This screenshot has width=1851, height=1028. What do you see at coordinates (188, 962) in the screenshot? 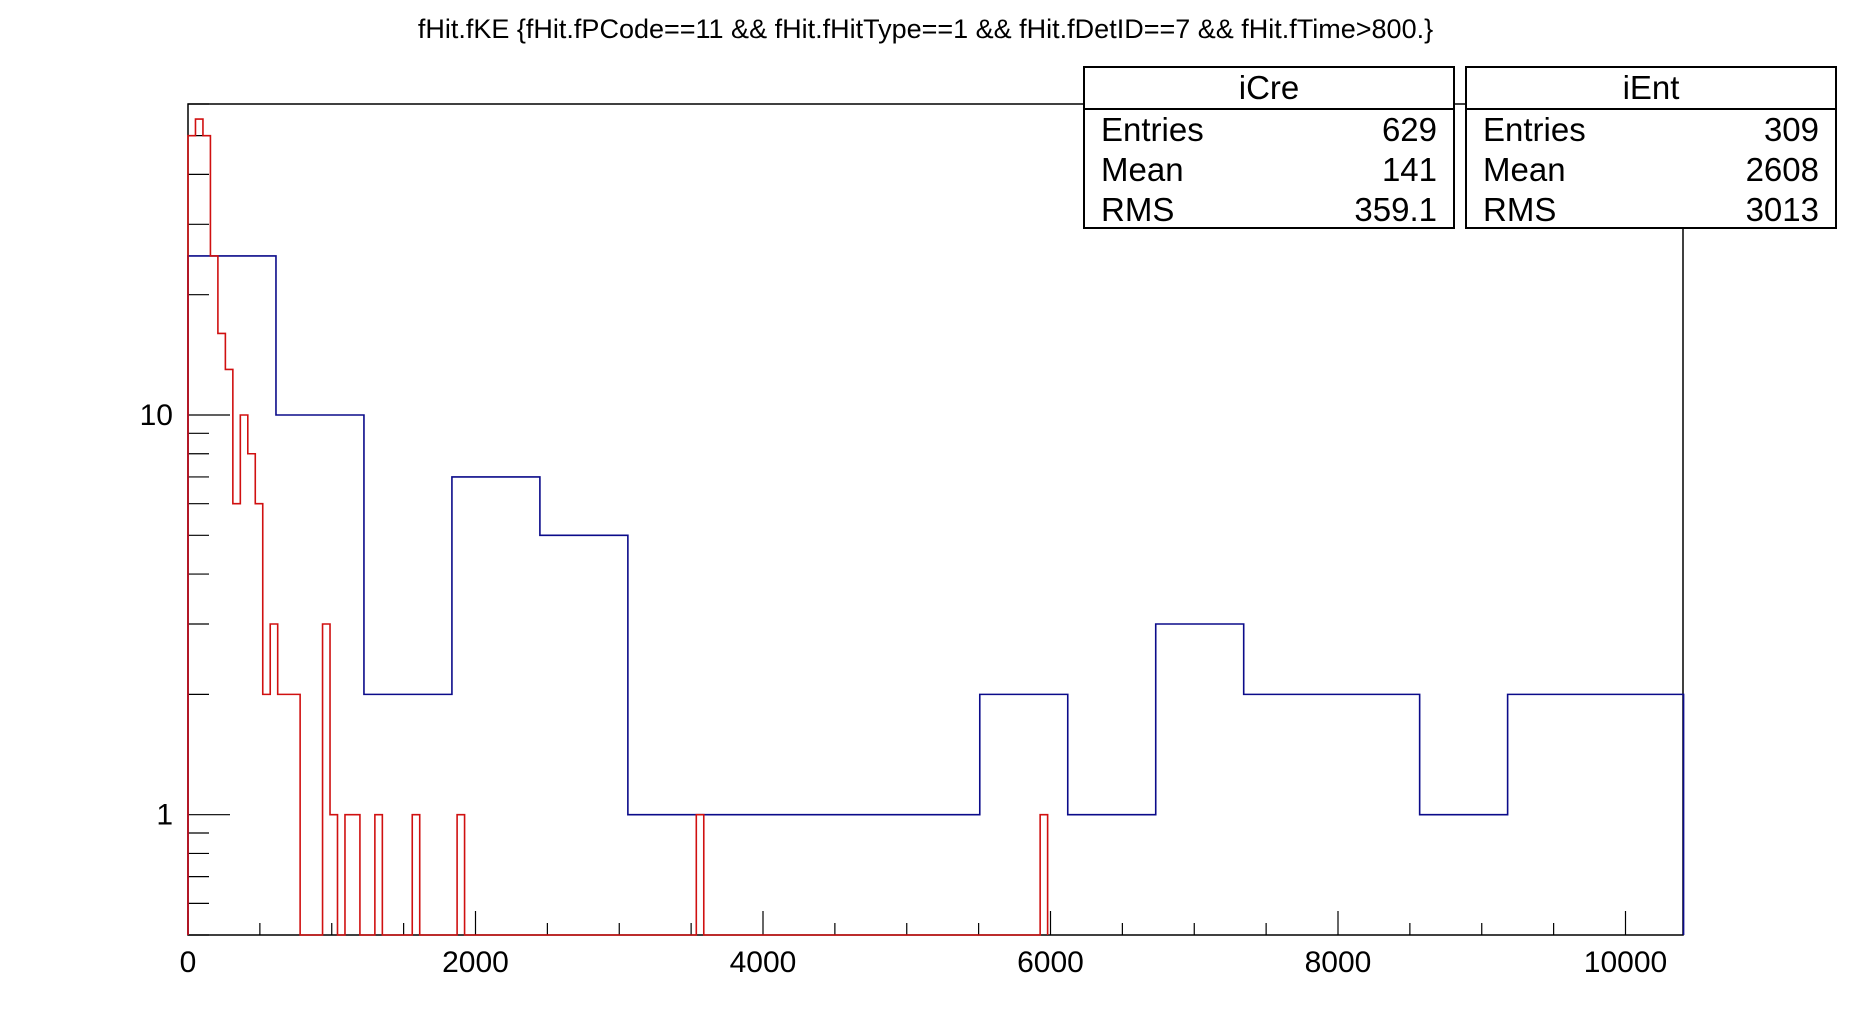
I see `x-tick-label: 0` at bounding box center [188, 962].